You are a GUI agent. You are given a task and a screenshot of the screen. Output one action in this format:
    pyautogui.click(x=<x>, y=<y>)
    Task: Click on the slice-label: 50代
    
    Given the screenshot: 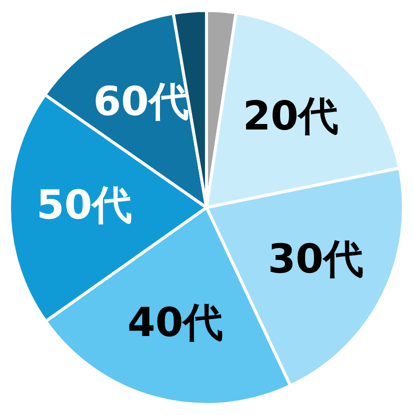 What is the action you would take?
    pyautogui.click(x=84, y=205)
    